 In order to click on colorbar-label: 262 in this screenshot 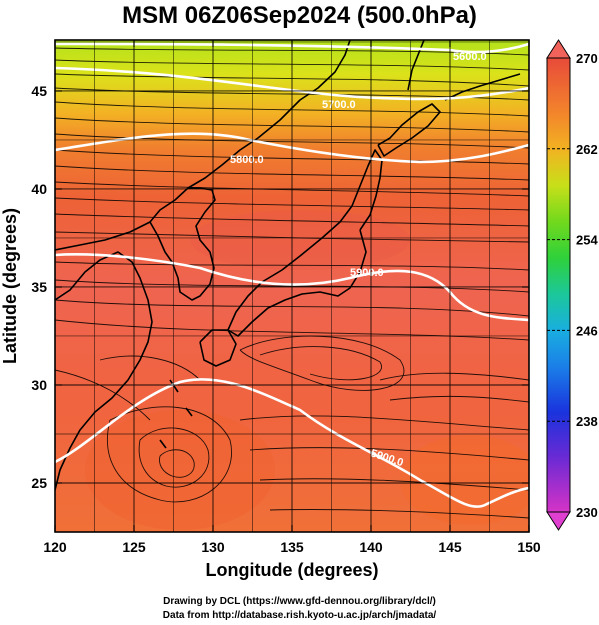, I will do `click(587, 149)`.